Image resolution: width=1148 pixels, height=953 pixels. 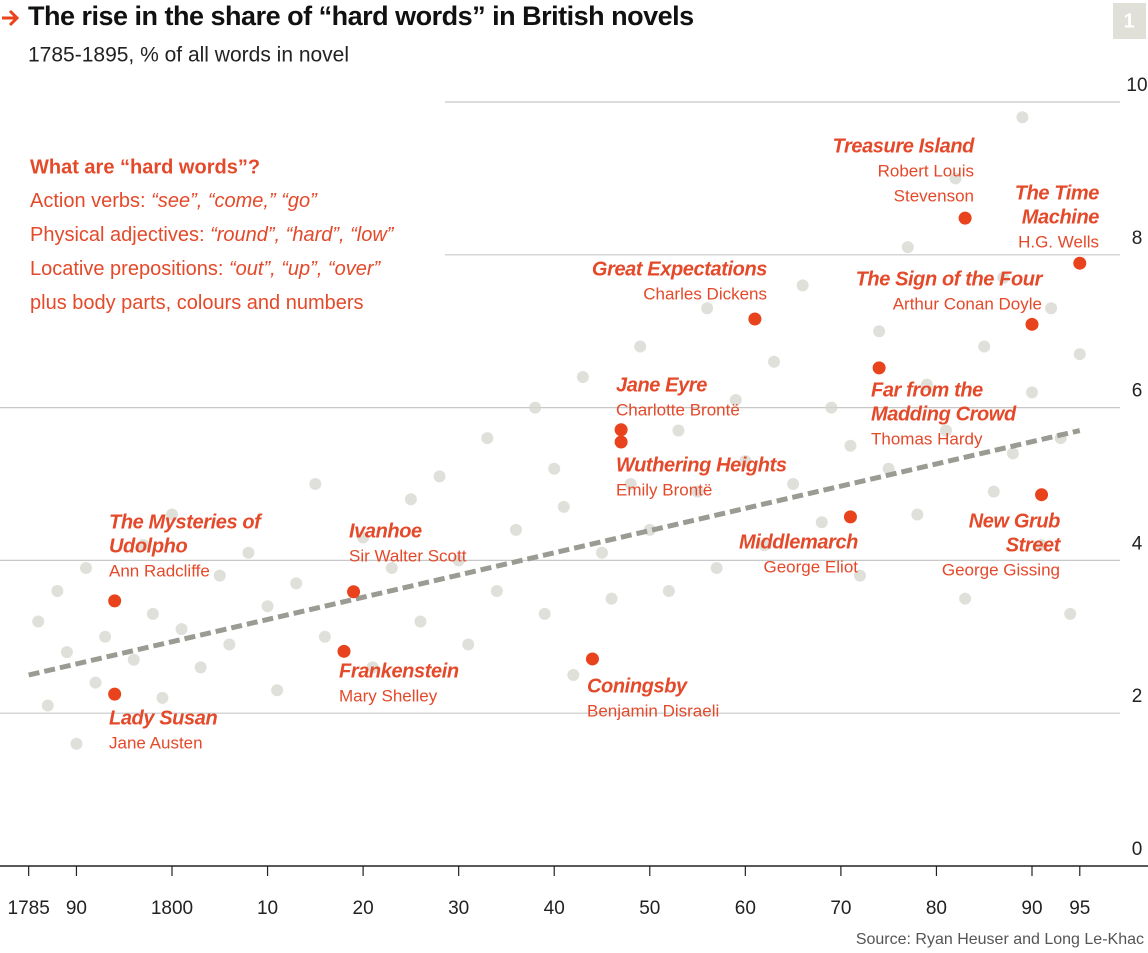 I want to click on novel-title: Wuthering Heights, so click(x=701, y=465).